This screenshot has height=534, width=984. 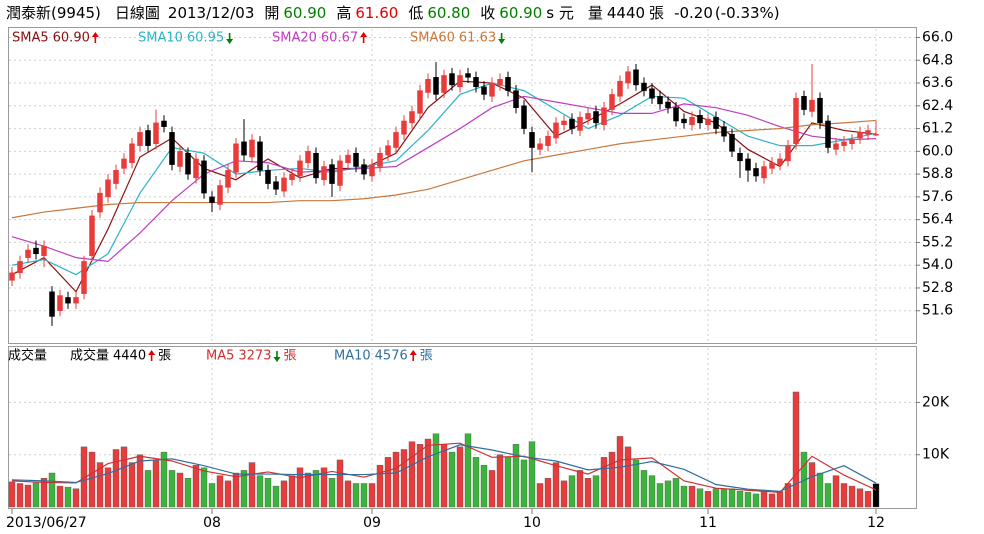 I want to click on legend-text: SMA20, so click(x=294, y=38).